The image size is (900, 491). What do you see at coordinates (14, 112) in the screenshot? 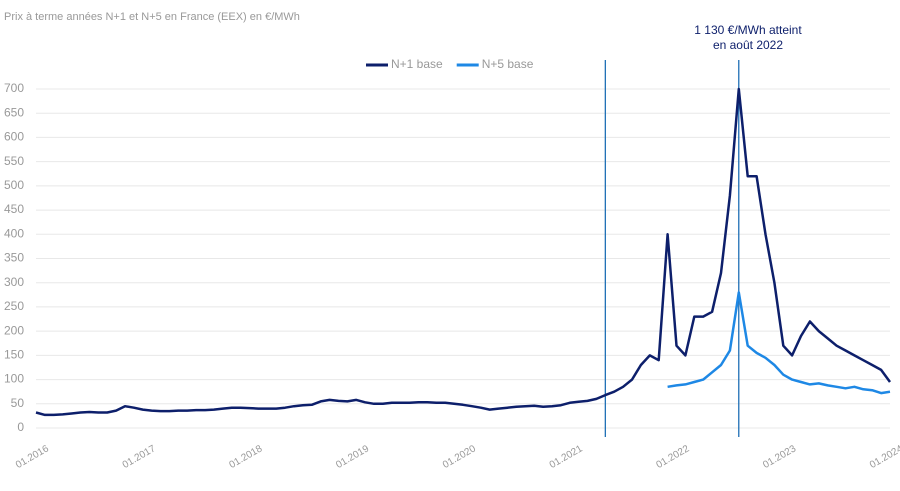
I see `y-tick-label: 650` at bounding box center [14, 112].